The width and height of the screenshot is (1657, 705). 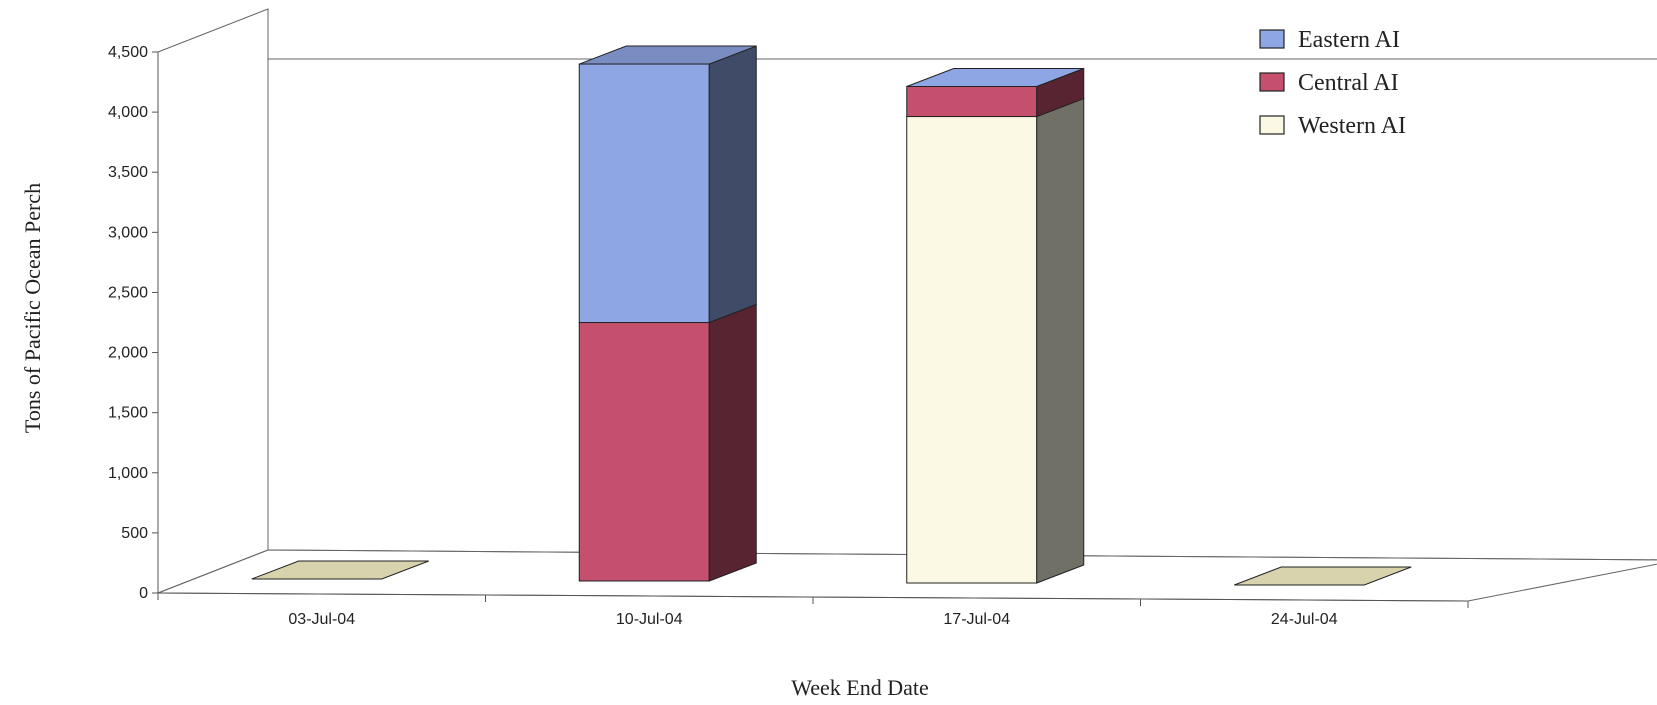 What do you see at coordinates (213, 301) in the screenshot?
I see `left-wall` at bounding box center [213, 301].